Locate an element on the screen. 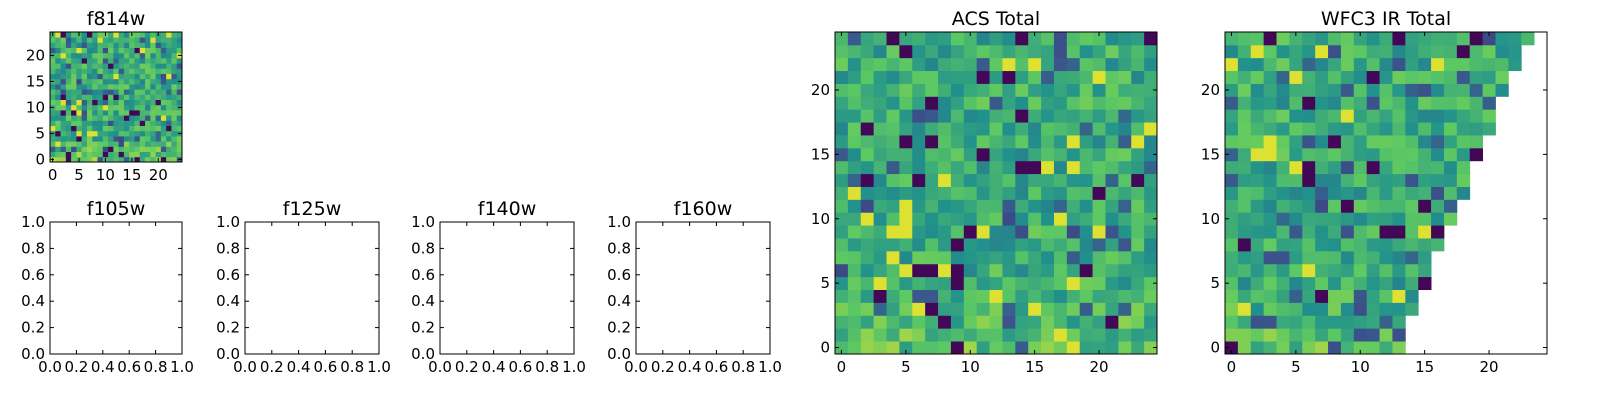  y-tick-label: 20 is located at coordinates (820, 90).